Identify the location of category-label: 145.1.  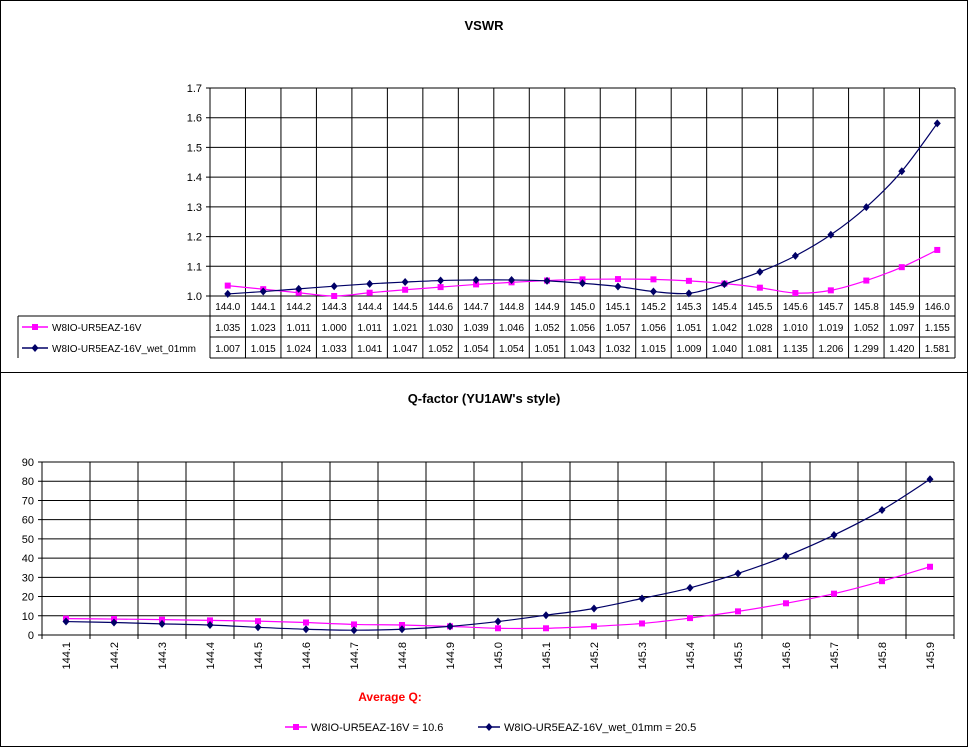
(547, 656).